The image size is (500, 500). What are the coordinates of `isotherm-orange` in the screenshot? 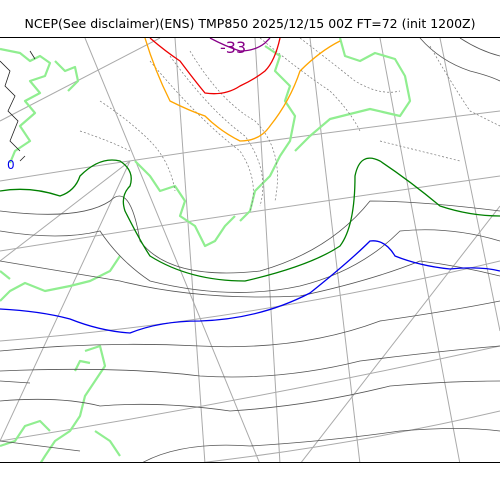 It's located at (242, 90).